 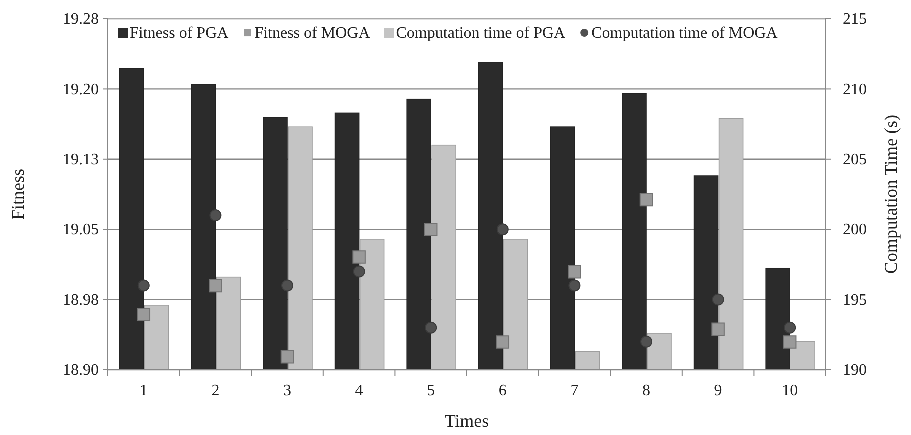 I want to click on y-axis-title: Fitness, so click(x=18, y=194).